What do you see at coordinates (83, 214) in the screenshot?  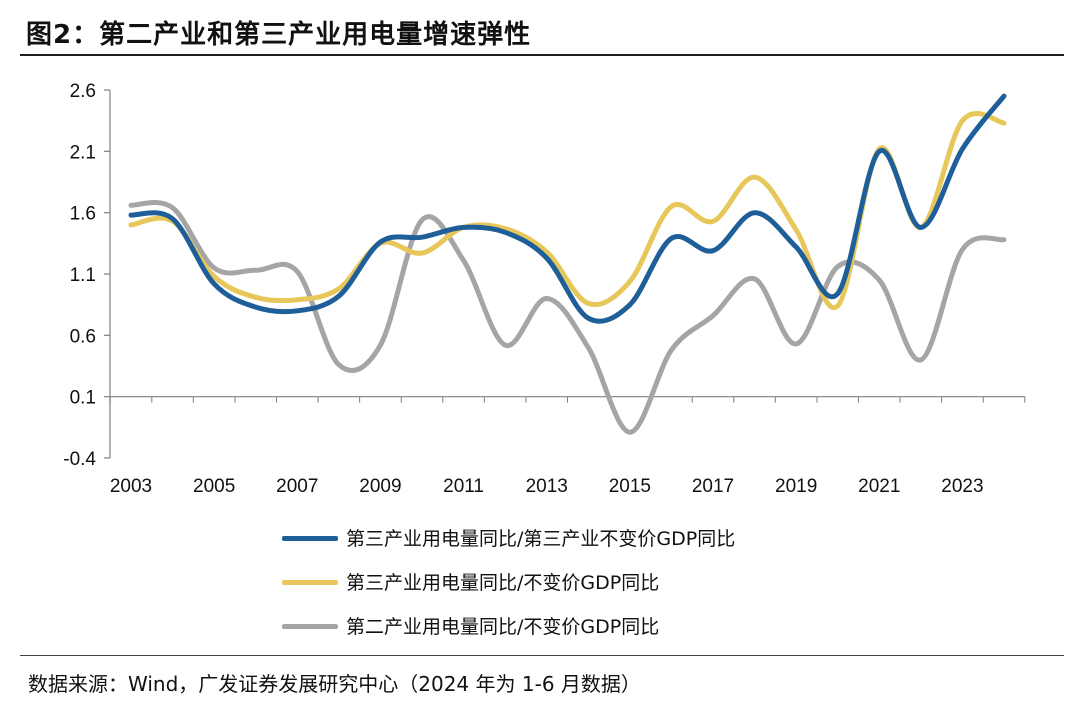 I see `y-tick-label: 1.6` at bounding box center [83, 214].